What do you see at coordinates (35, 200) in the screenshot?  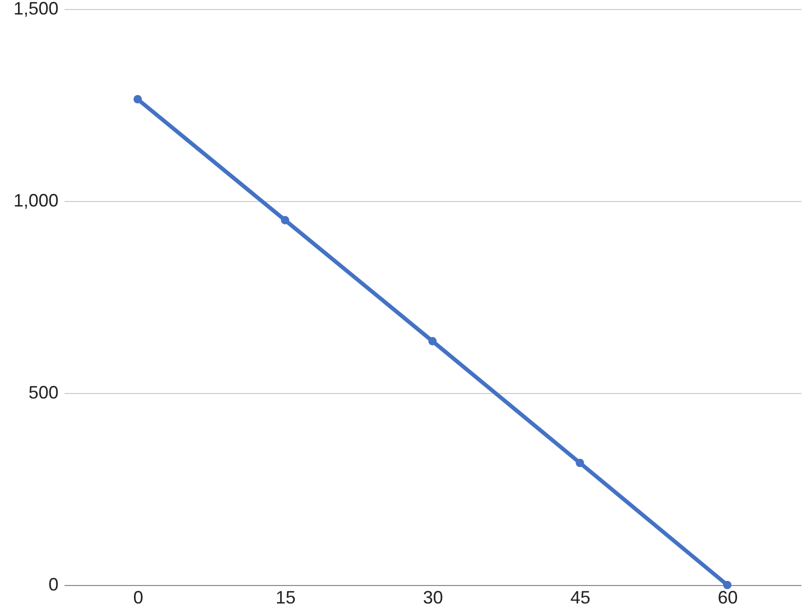 I see `y-tick-label: 1,000` at bounding box center [35, 200].